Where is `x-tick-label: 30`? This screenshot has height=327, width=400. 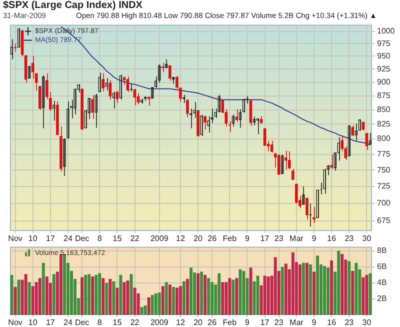 x-tick-label: 30 is located at coordinates (367, 322).